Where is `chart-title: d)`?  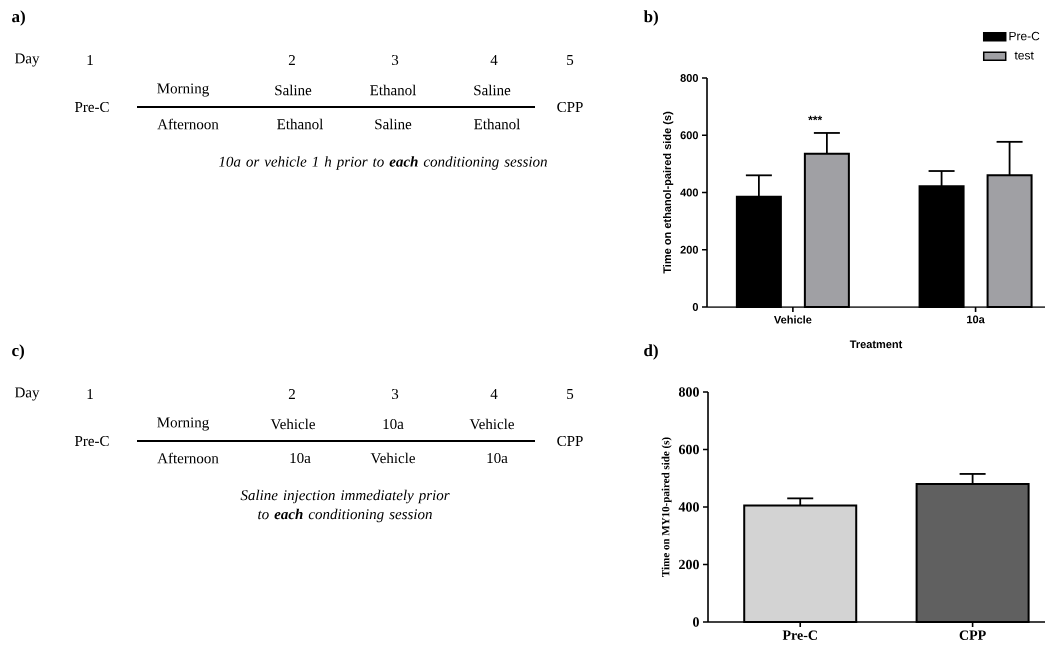
chart-title: d) is located at coordinates (651, 352).